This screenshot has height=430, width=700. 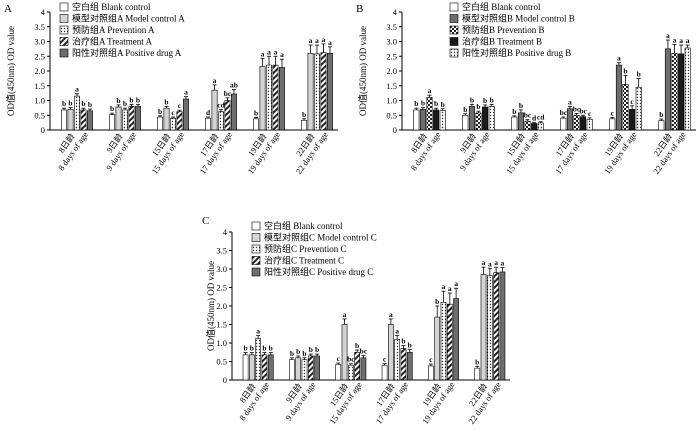 What do you see at coordinates (8, 9) in the screenshot?
I see `panel-letter: A` at bounding box center [8, 9].